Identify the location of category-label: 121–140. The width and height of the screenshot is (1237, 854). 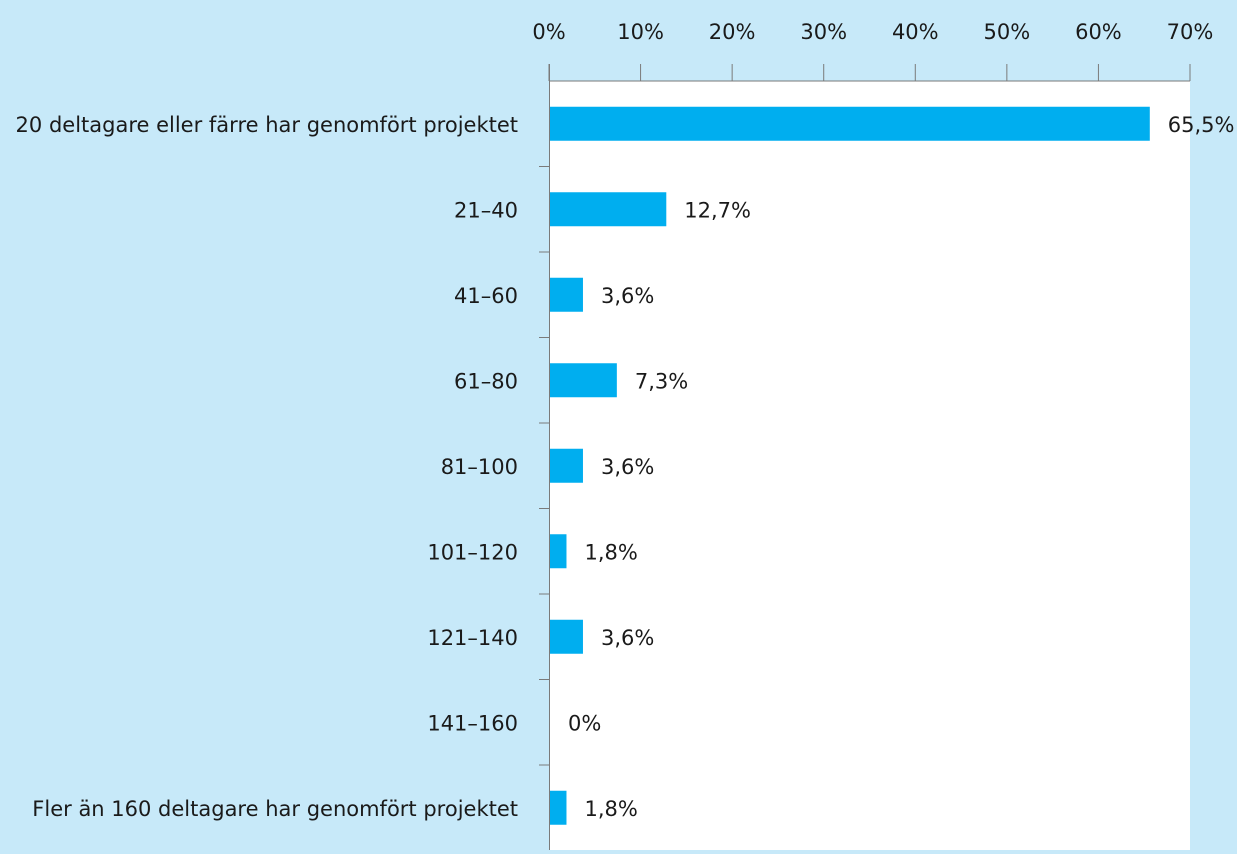
(472, 638).